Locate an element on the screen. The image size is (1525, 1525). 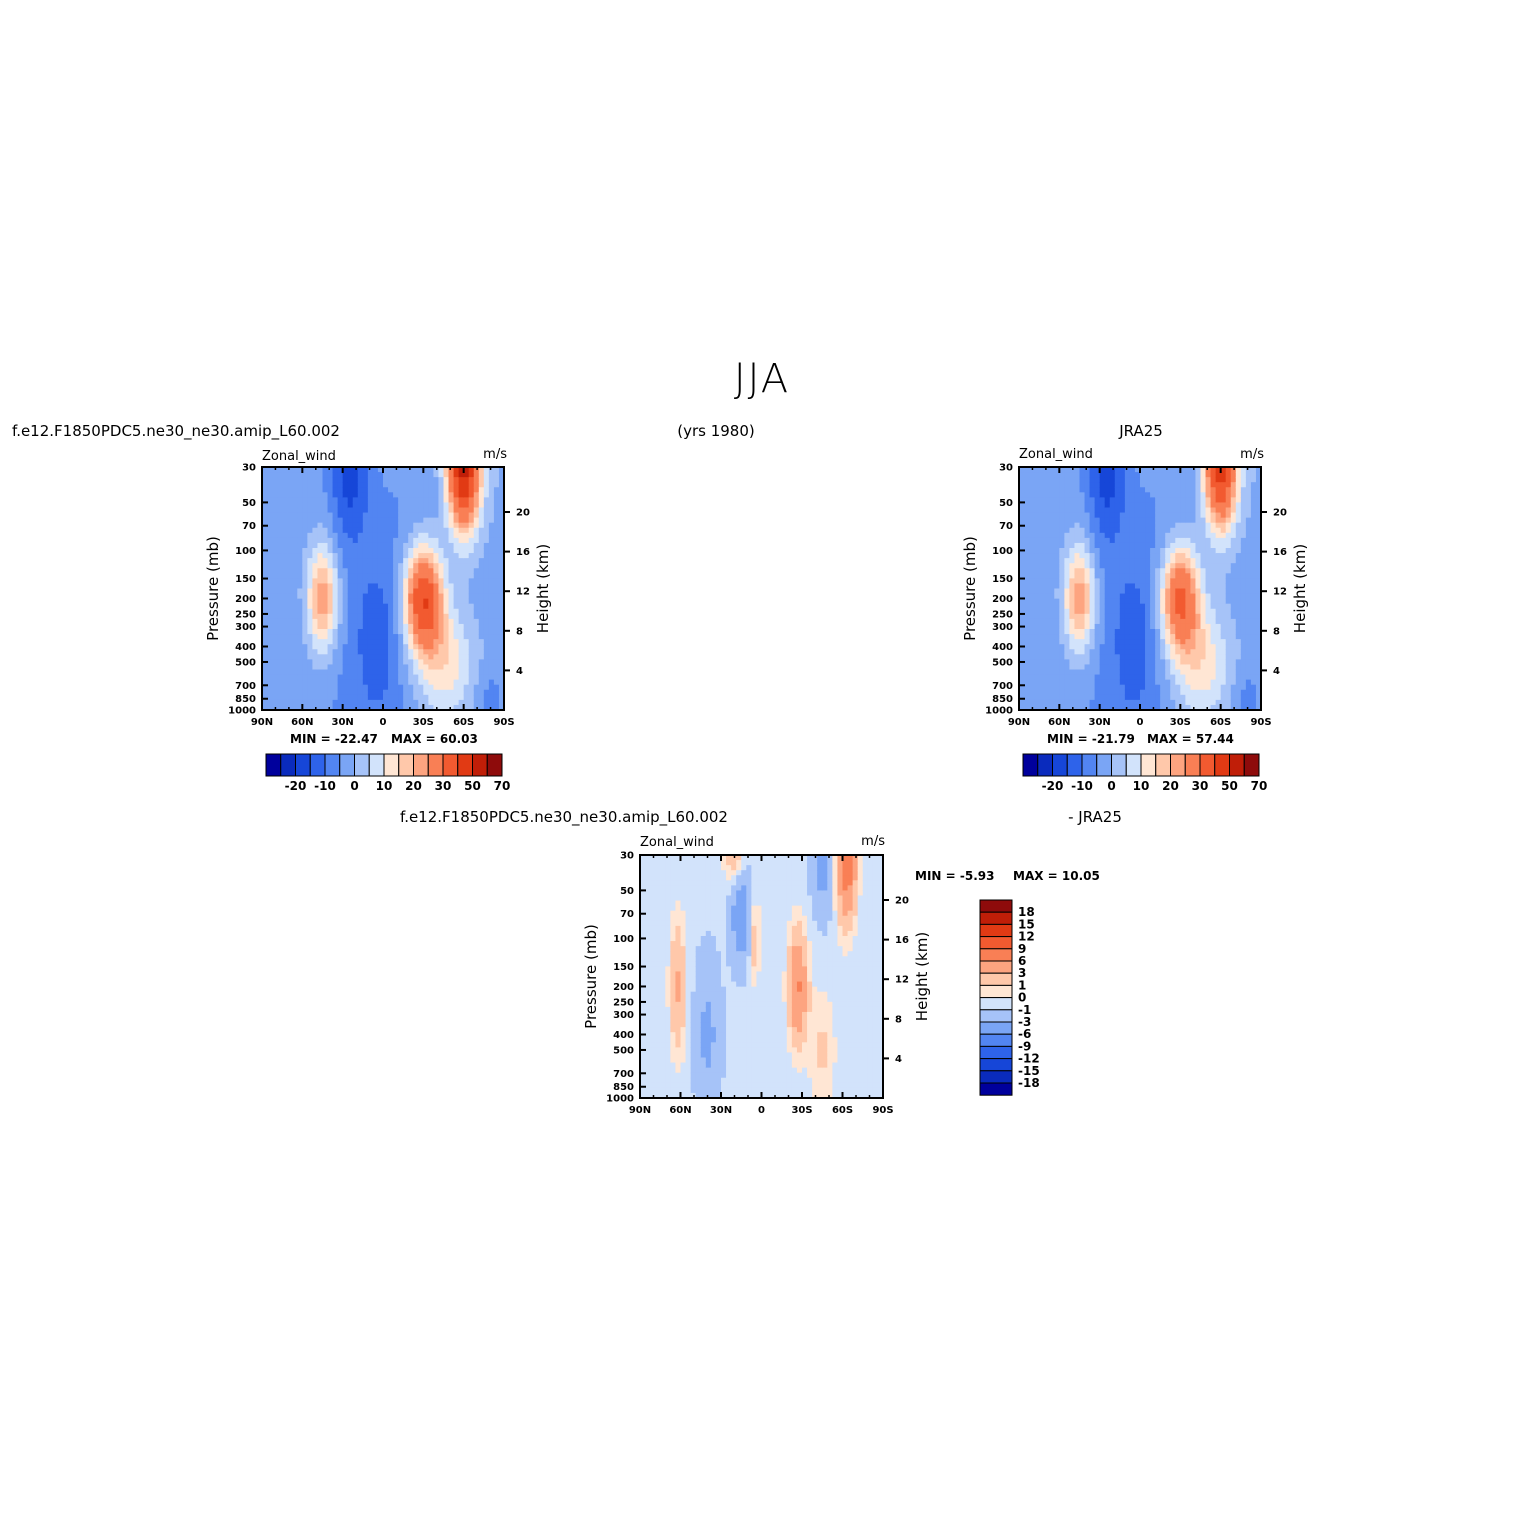
y-tick-label: 400 is located at coordinates (245, 647).